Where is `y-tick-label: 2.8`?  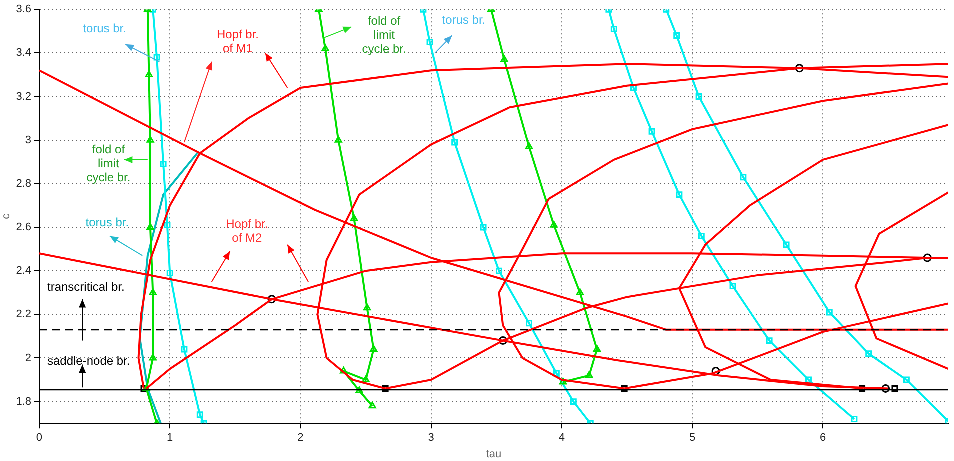 y-tick-label: 2.8 is located at coordinates (24, 184).